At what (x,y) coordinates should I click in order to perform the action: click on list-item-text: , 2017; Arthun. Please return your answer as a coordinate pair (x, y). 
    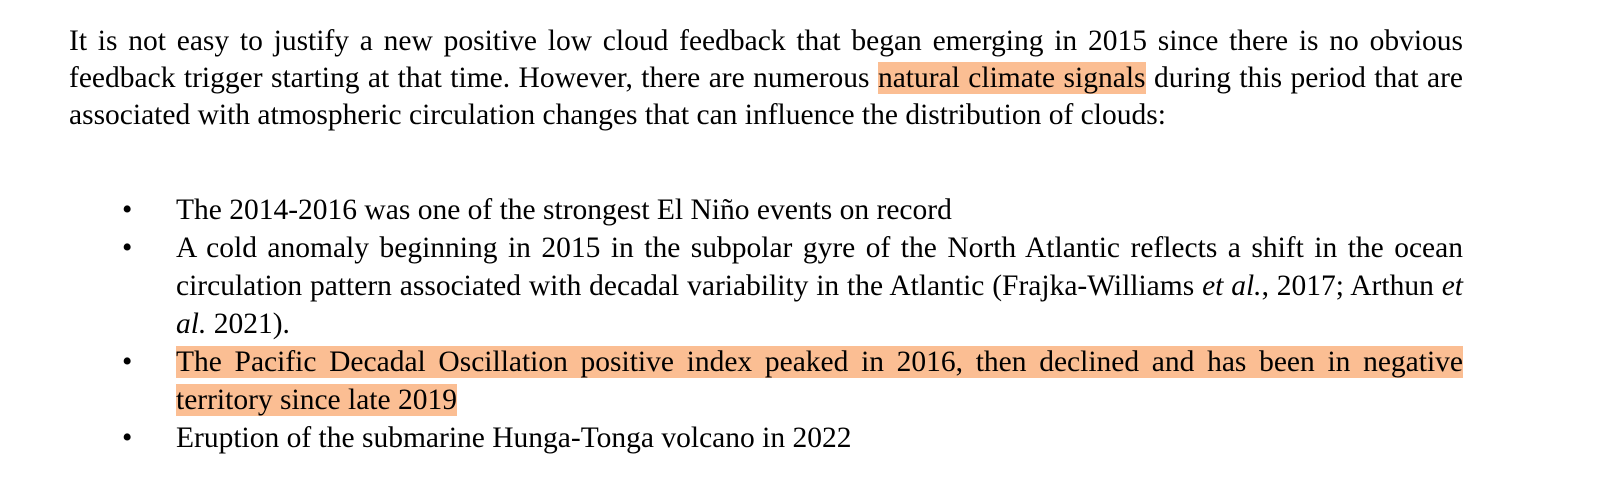
    Looking at the image, I should click on (1351, 286).